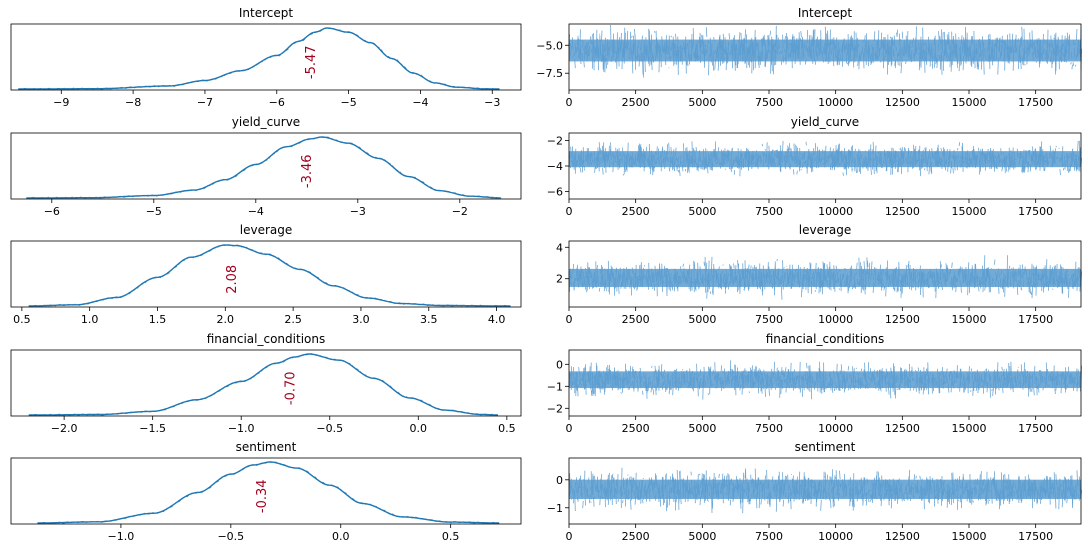  Describe the element at coordinates (559, 279) in the screenshot. I see `y-tick-label: 2` at that location.